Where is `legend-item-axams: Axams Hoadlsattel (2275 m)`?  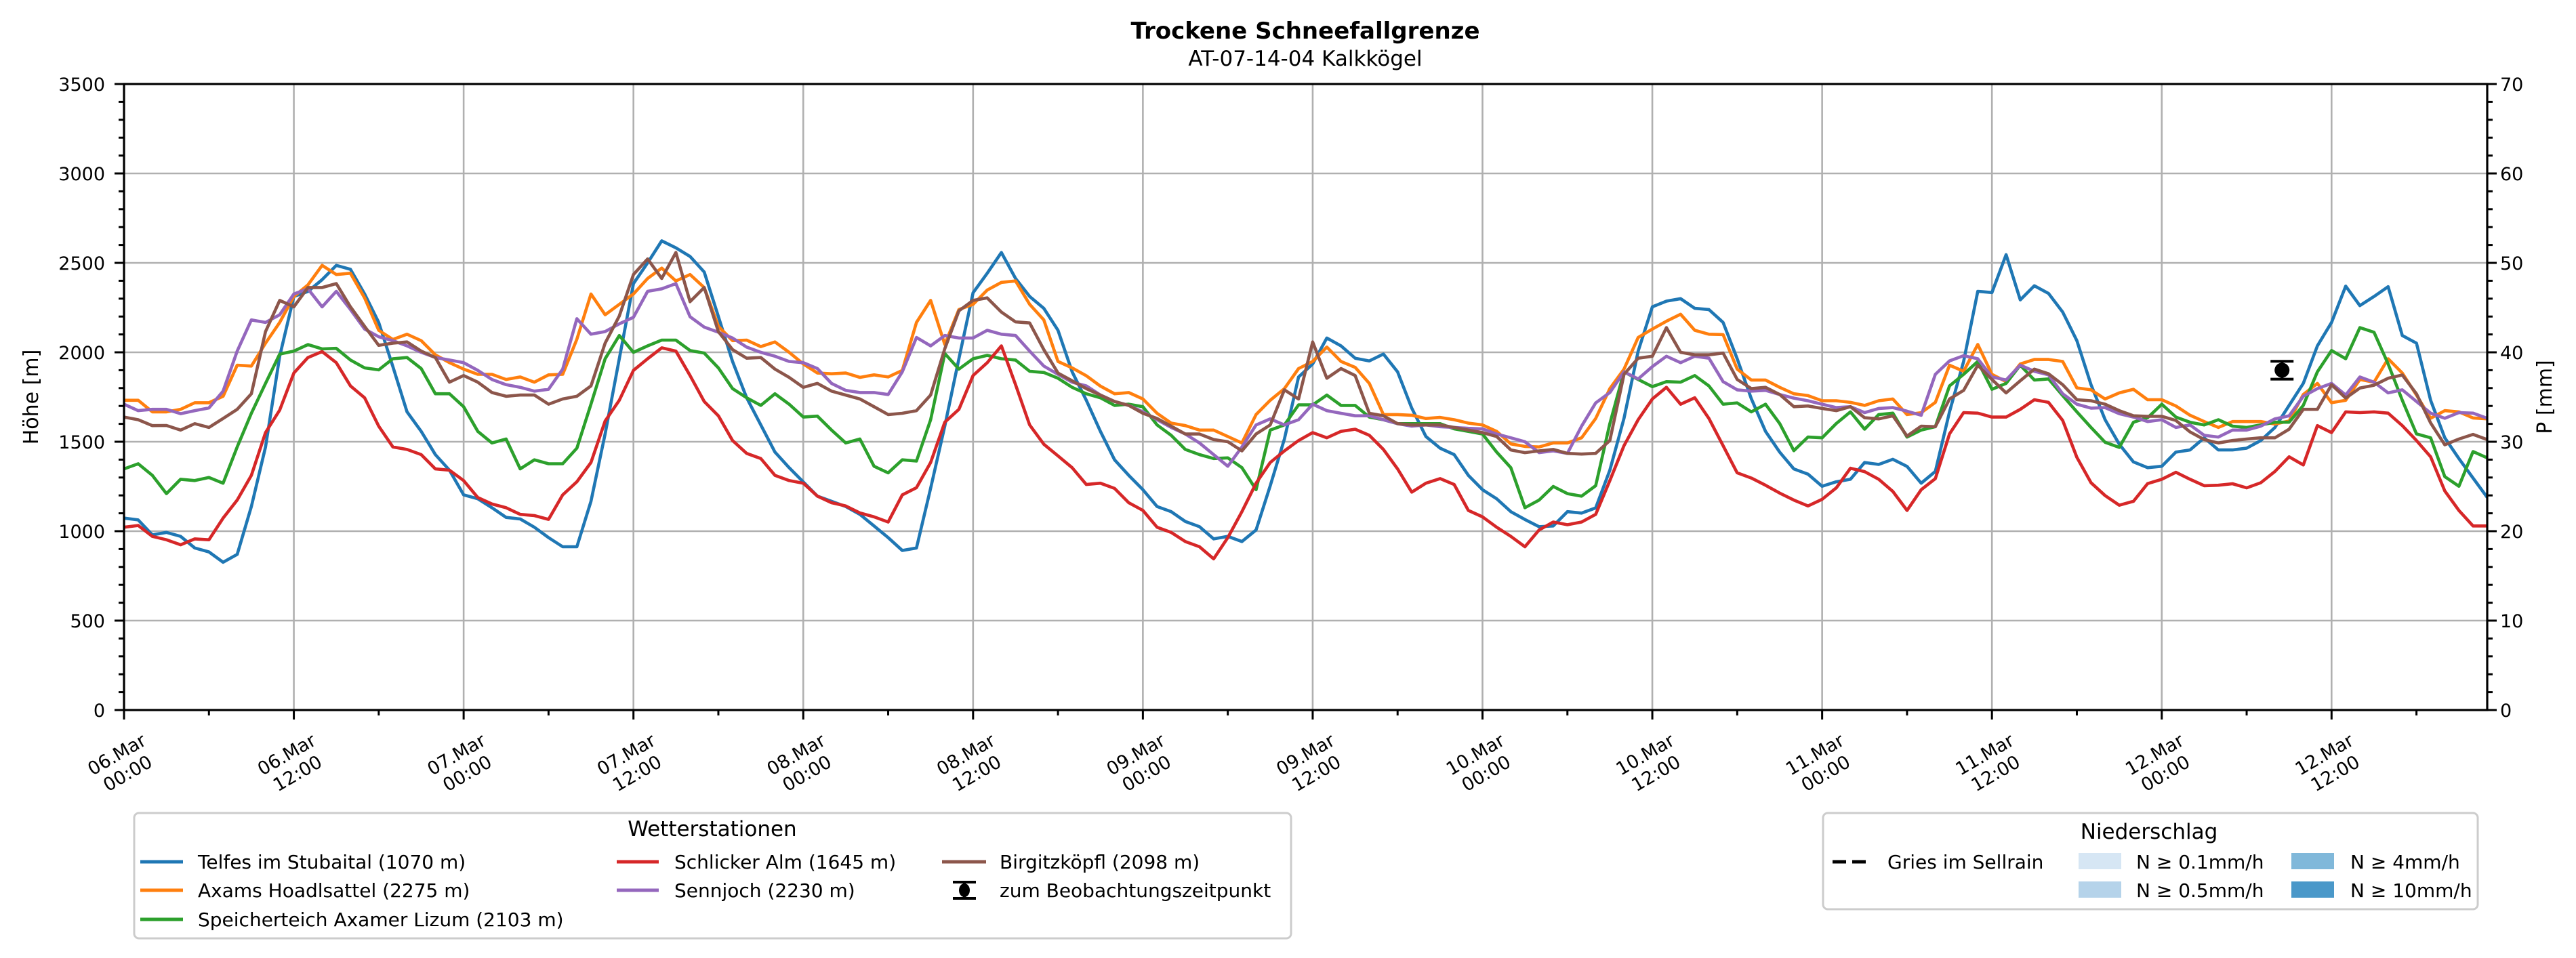 legend-item-axams: Axams Hoadlsattel (2275 m) is located at coordinates (305, 890).